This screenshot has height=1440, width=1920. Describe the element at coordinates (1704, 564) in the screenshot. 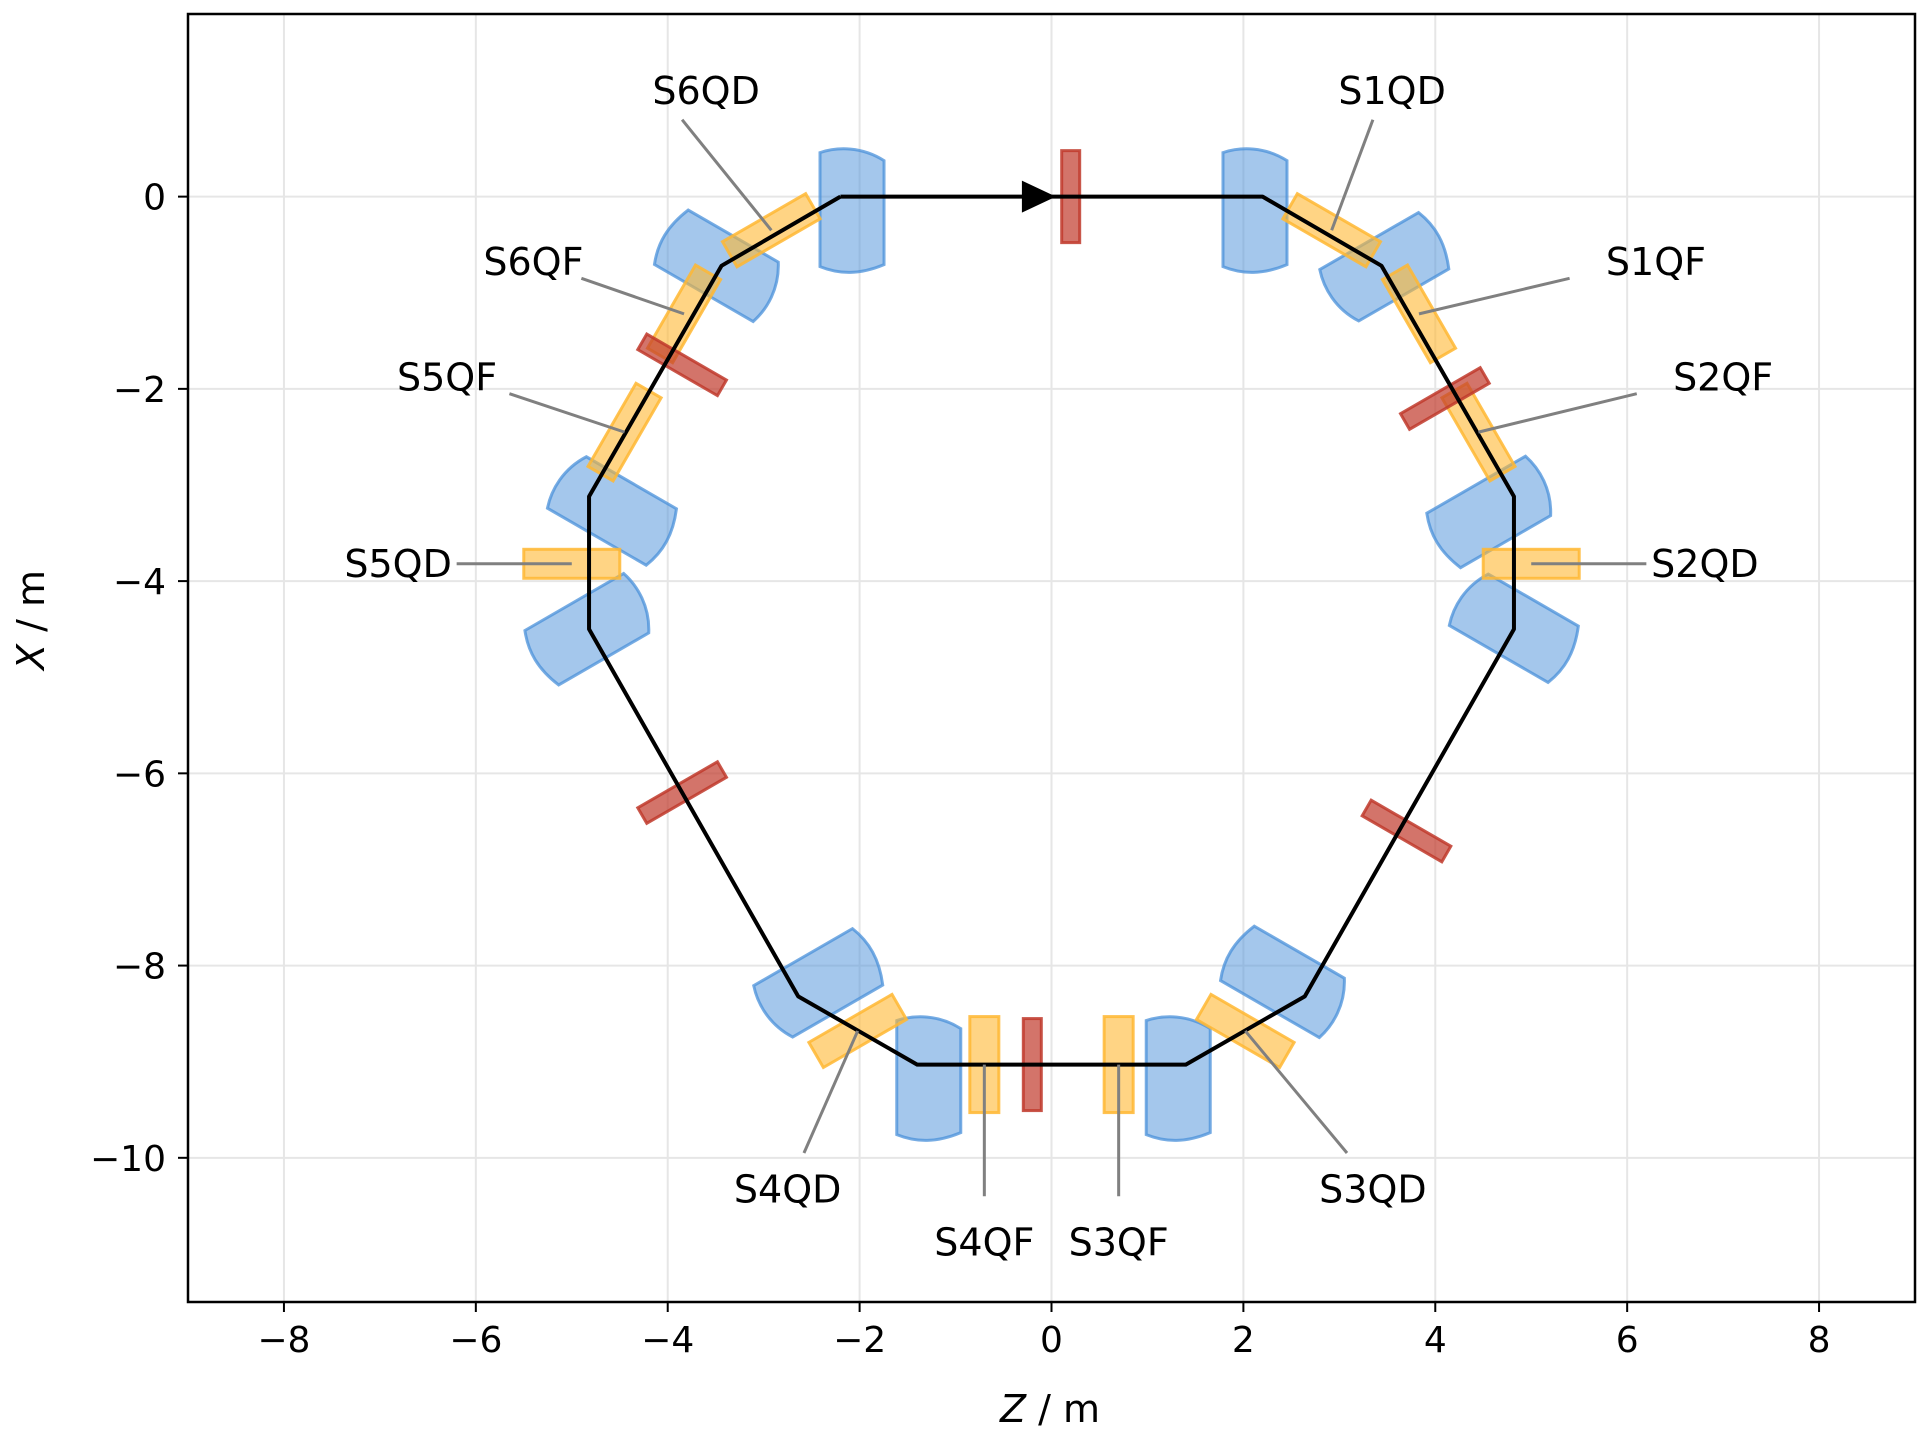

I see `magnet-label: S2QD` at that location.